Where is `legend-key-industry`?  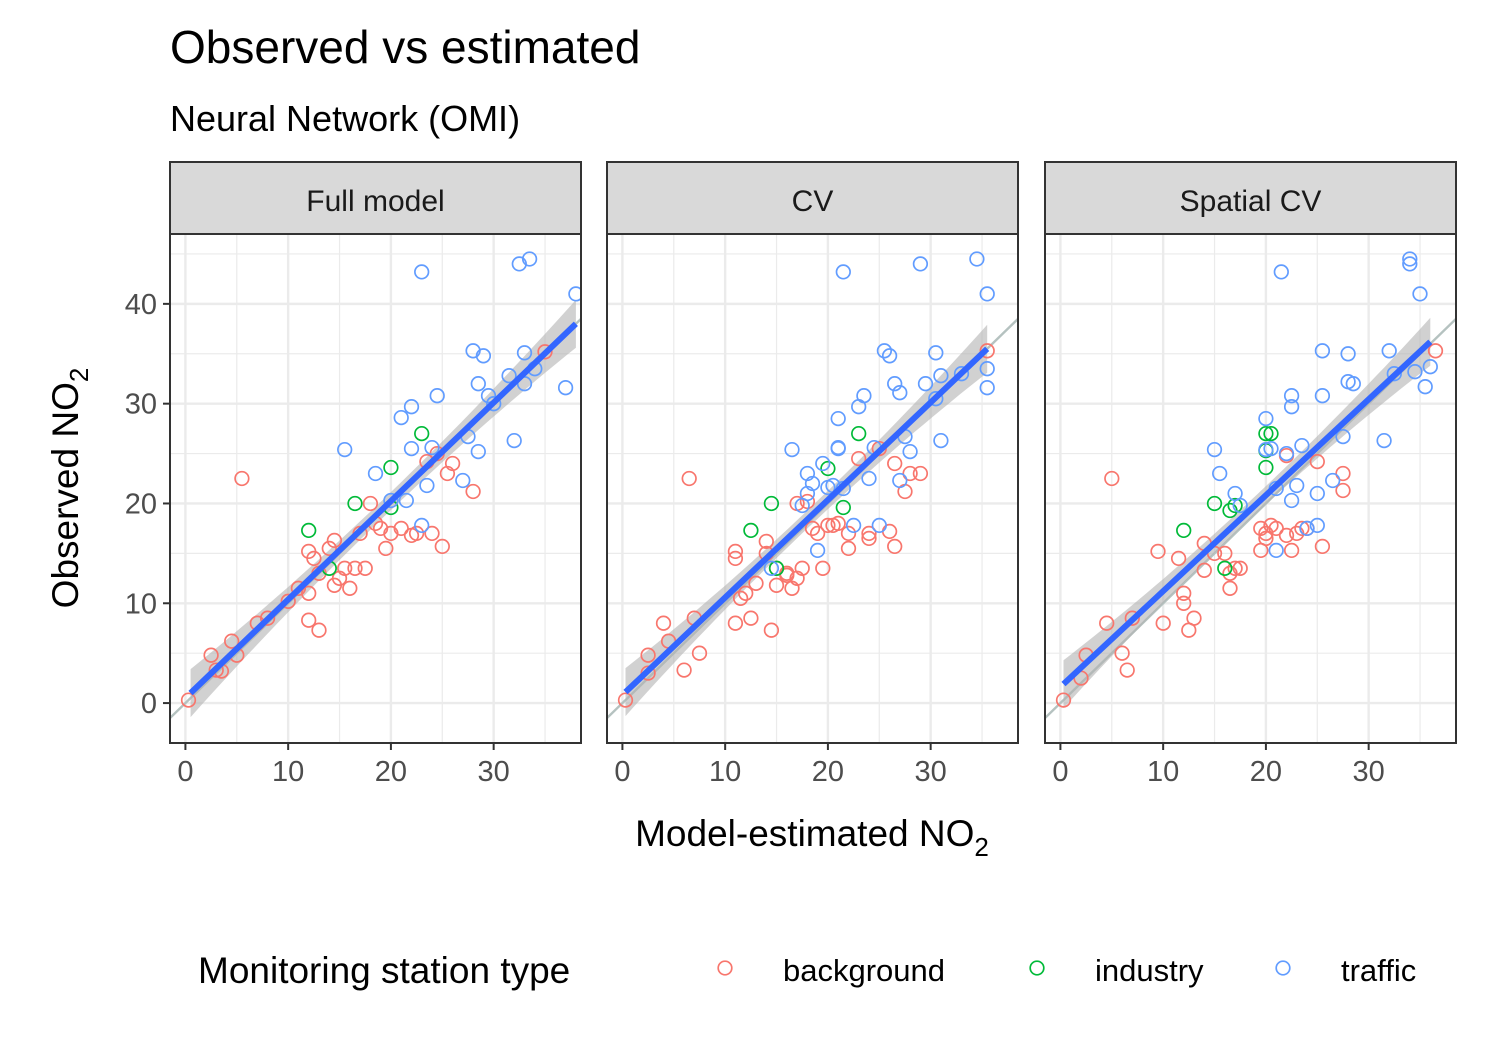 legend-key-industry is located at coordinates (1037, 968).